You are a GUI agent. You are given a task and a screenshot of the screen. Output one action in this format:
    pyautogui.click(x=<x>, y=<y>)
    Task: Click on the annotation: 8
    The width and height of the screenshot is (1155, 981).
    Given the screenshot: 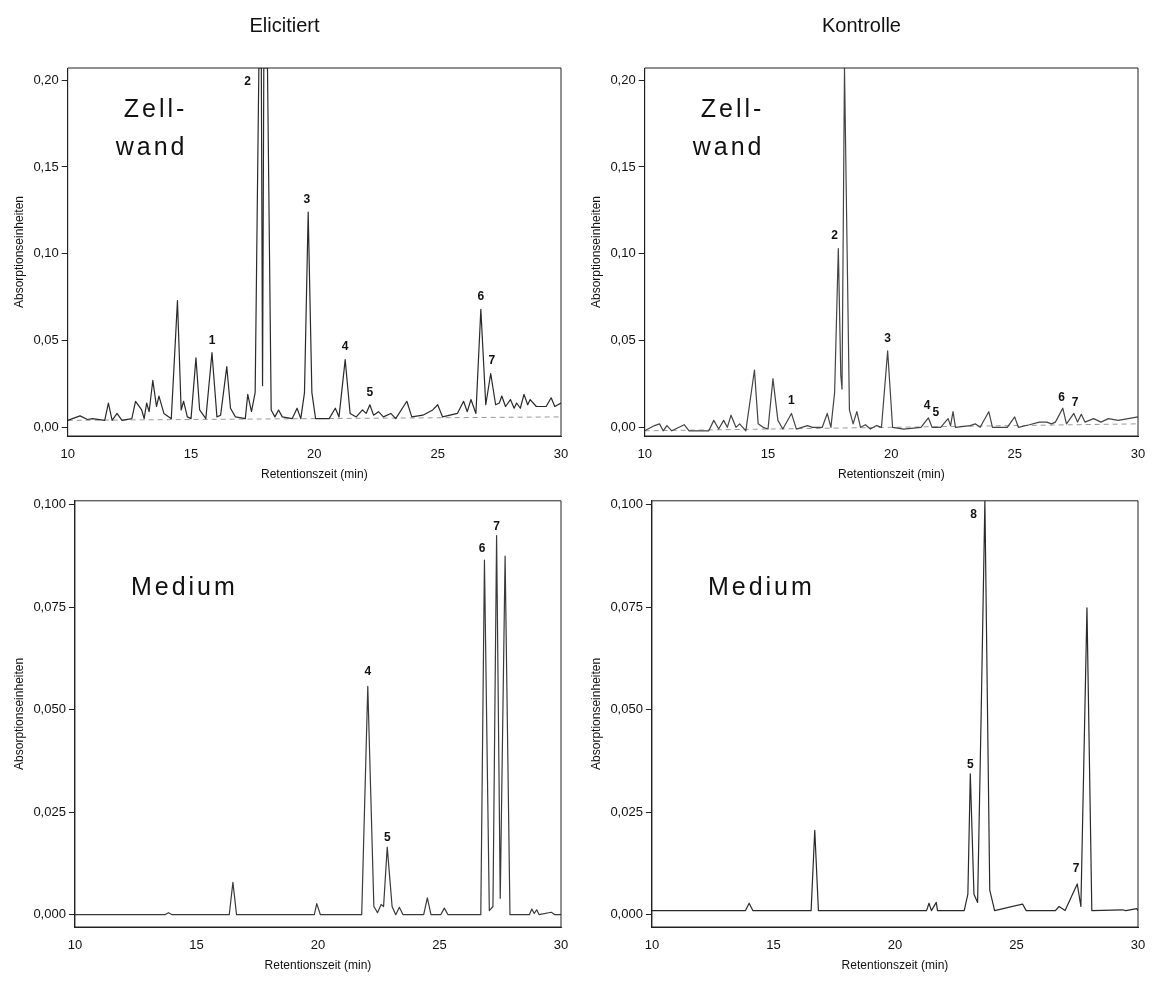 What is the action you would take?
    pyautogui.click(x=974, y=514)
    